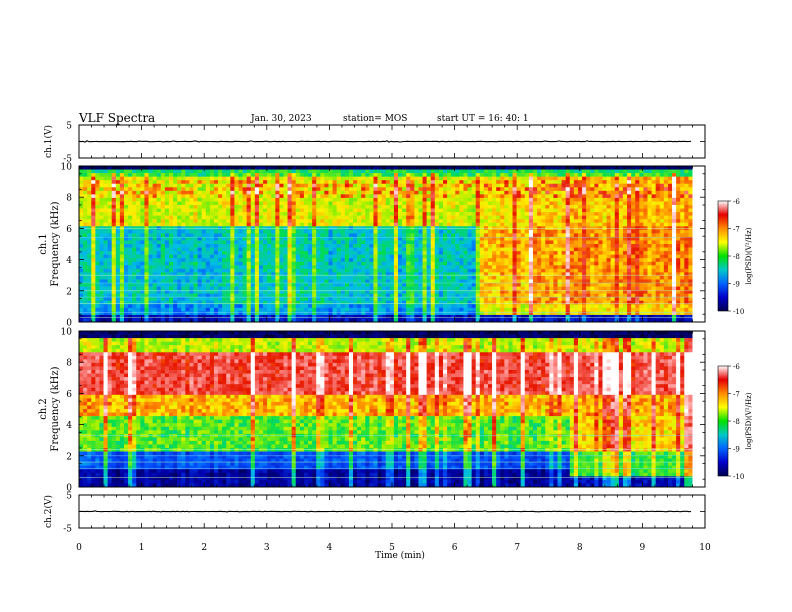 This screenshot has height=612, width=792. What do you see at coordinates (400, 555) in the screenshot?
I see `x-axis-label: Time (min)` at bounding box center [400, 555].